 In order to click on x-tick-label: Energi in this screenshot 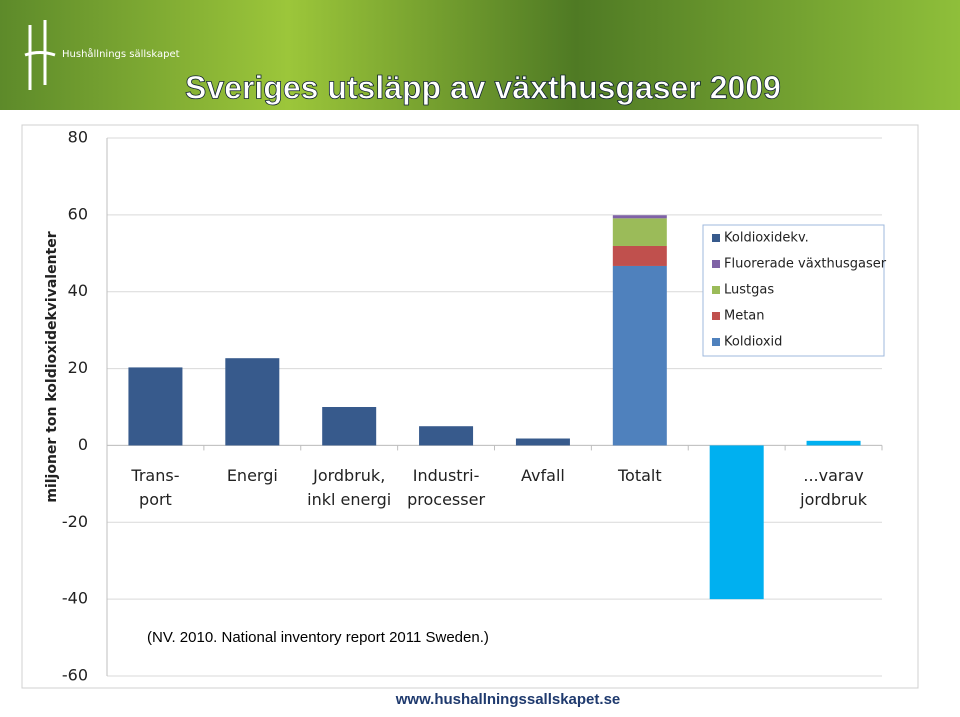, I will do `click(252, 475)`.